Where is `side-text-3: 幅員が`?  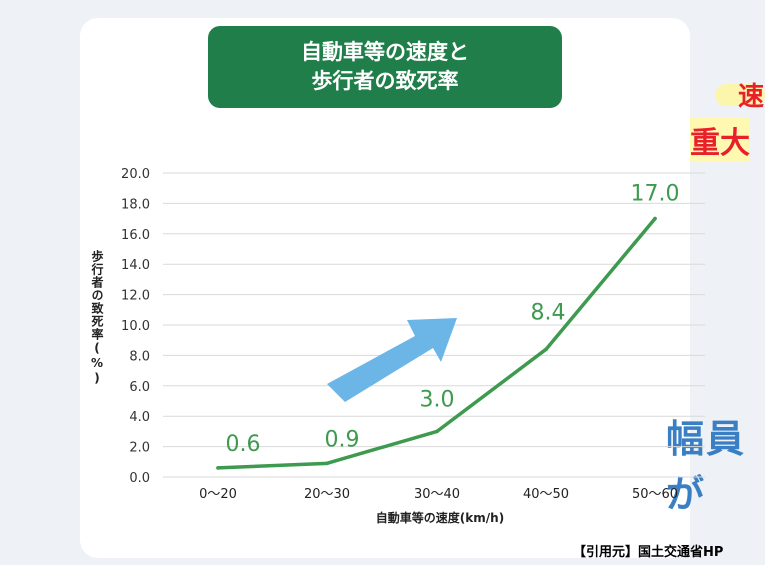
side-text-3: 幅員が is located at coordinates (706, 466).